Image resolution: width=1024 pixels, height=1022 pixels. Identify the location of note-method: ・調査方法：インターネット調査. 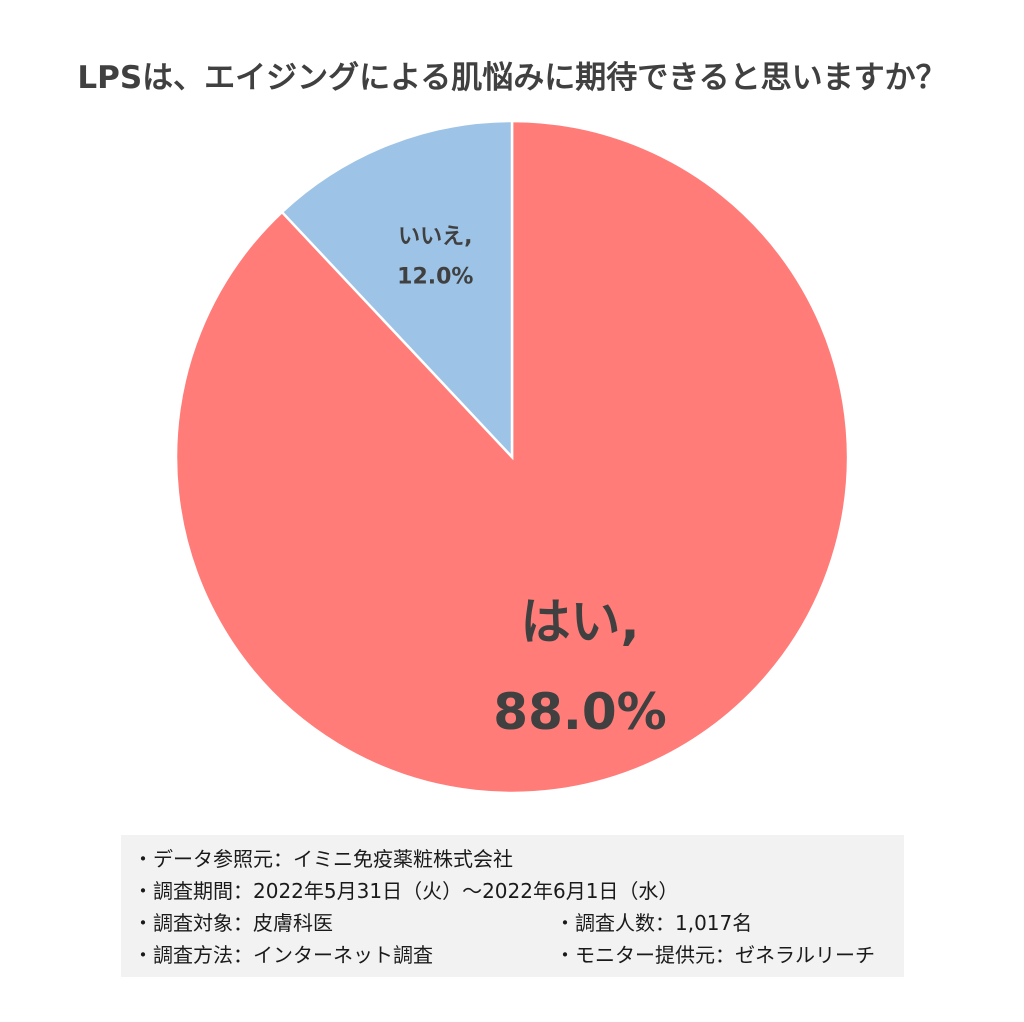
(283, 955).